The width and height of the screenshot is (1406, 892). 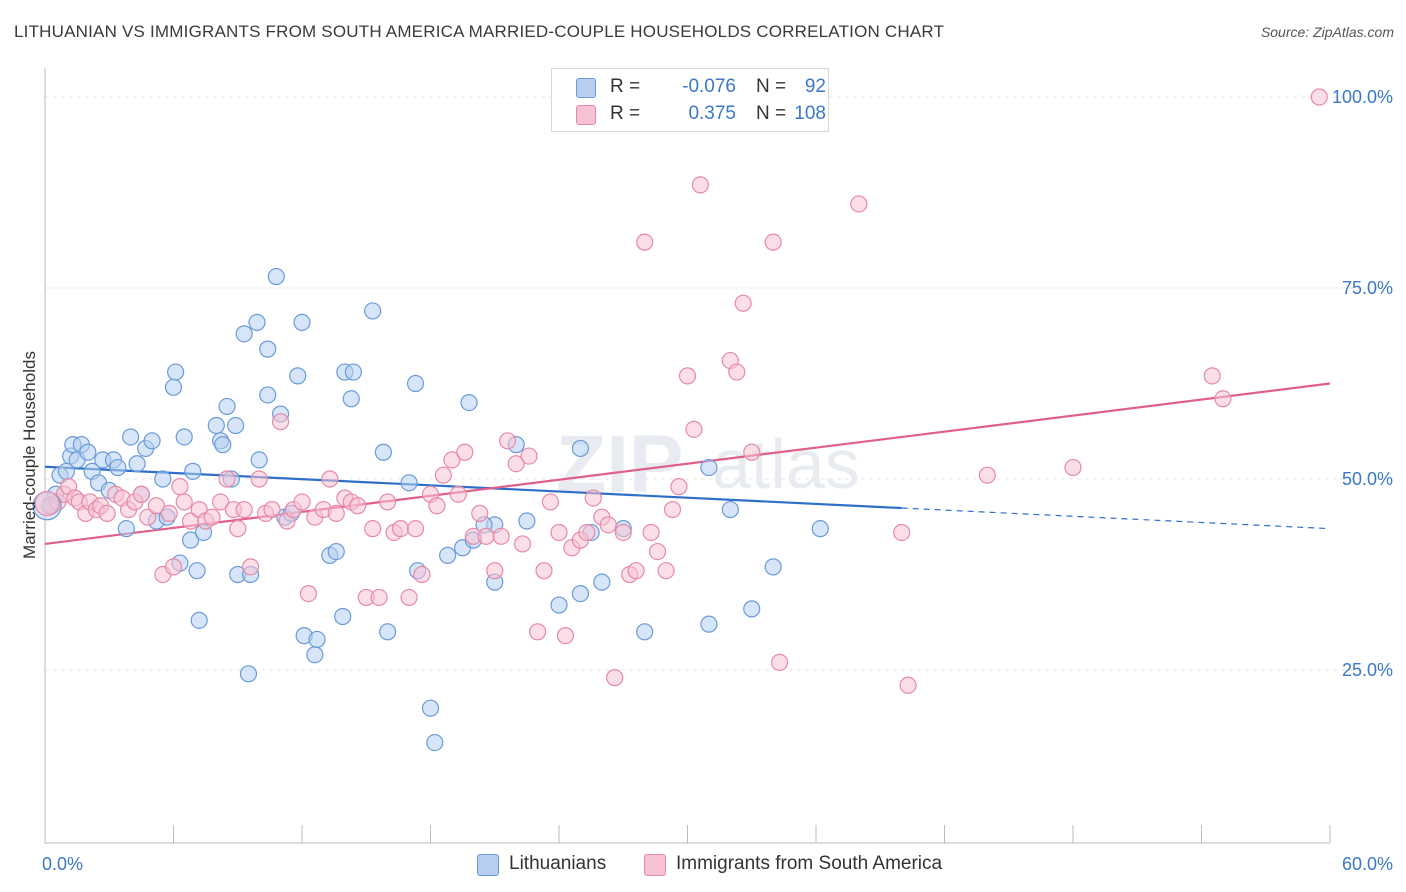 What do you see at coordinates (1327, 32) in the screenshot?
I see `source-label: Source: ZipAtlas.com` at bounding box center [1327, 32].